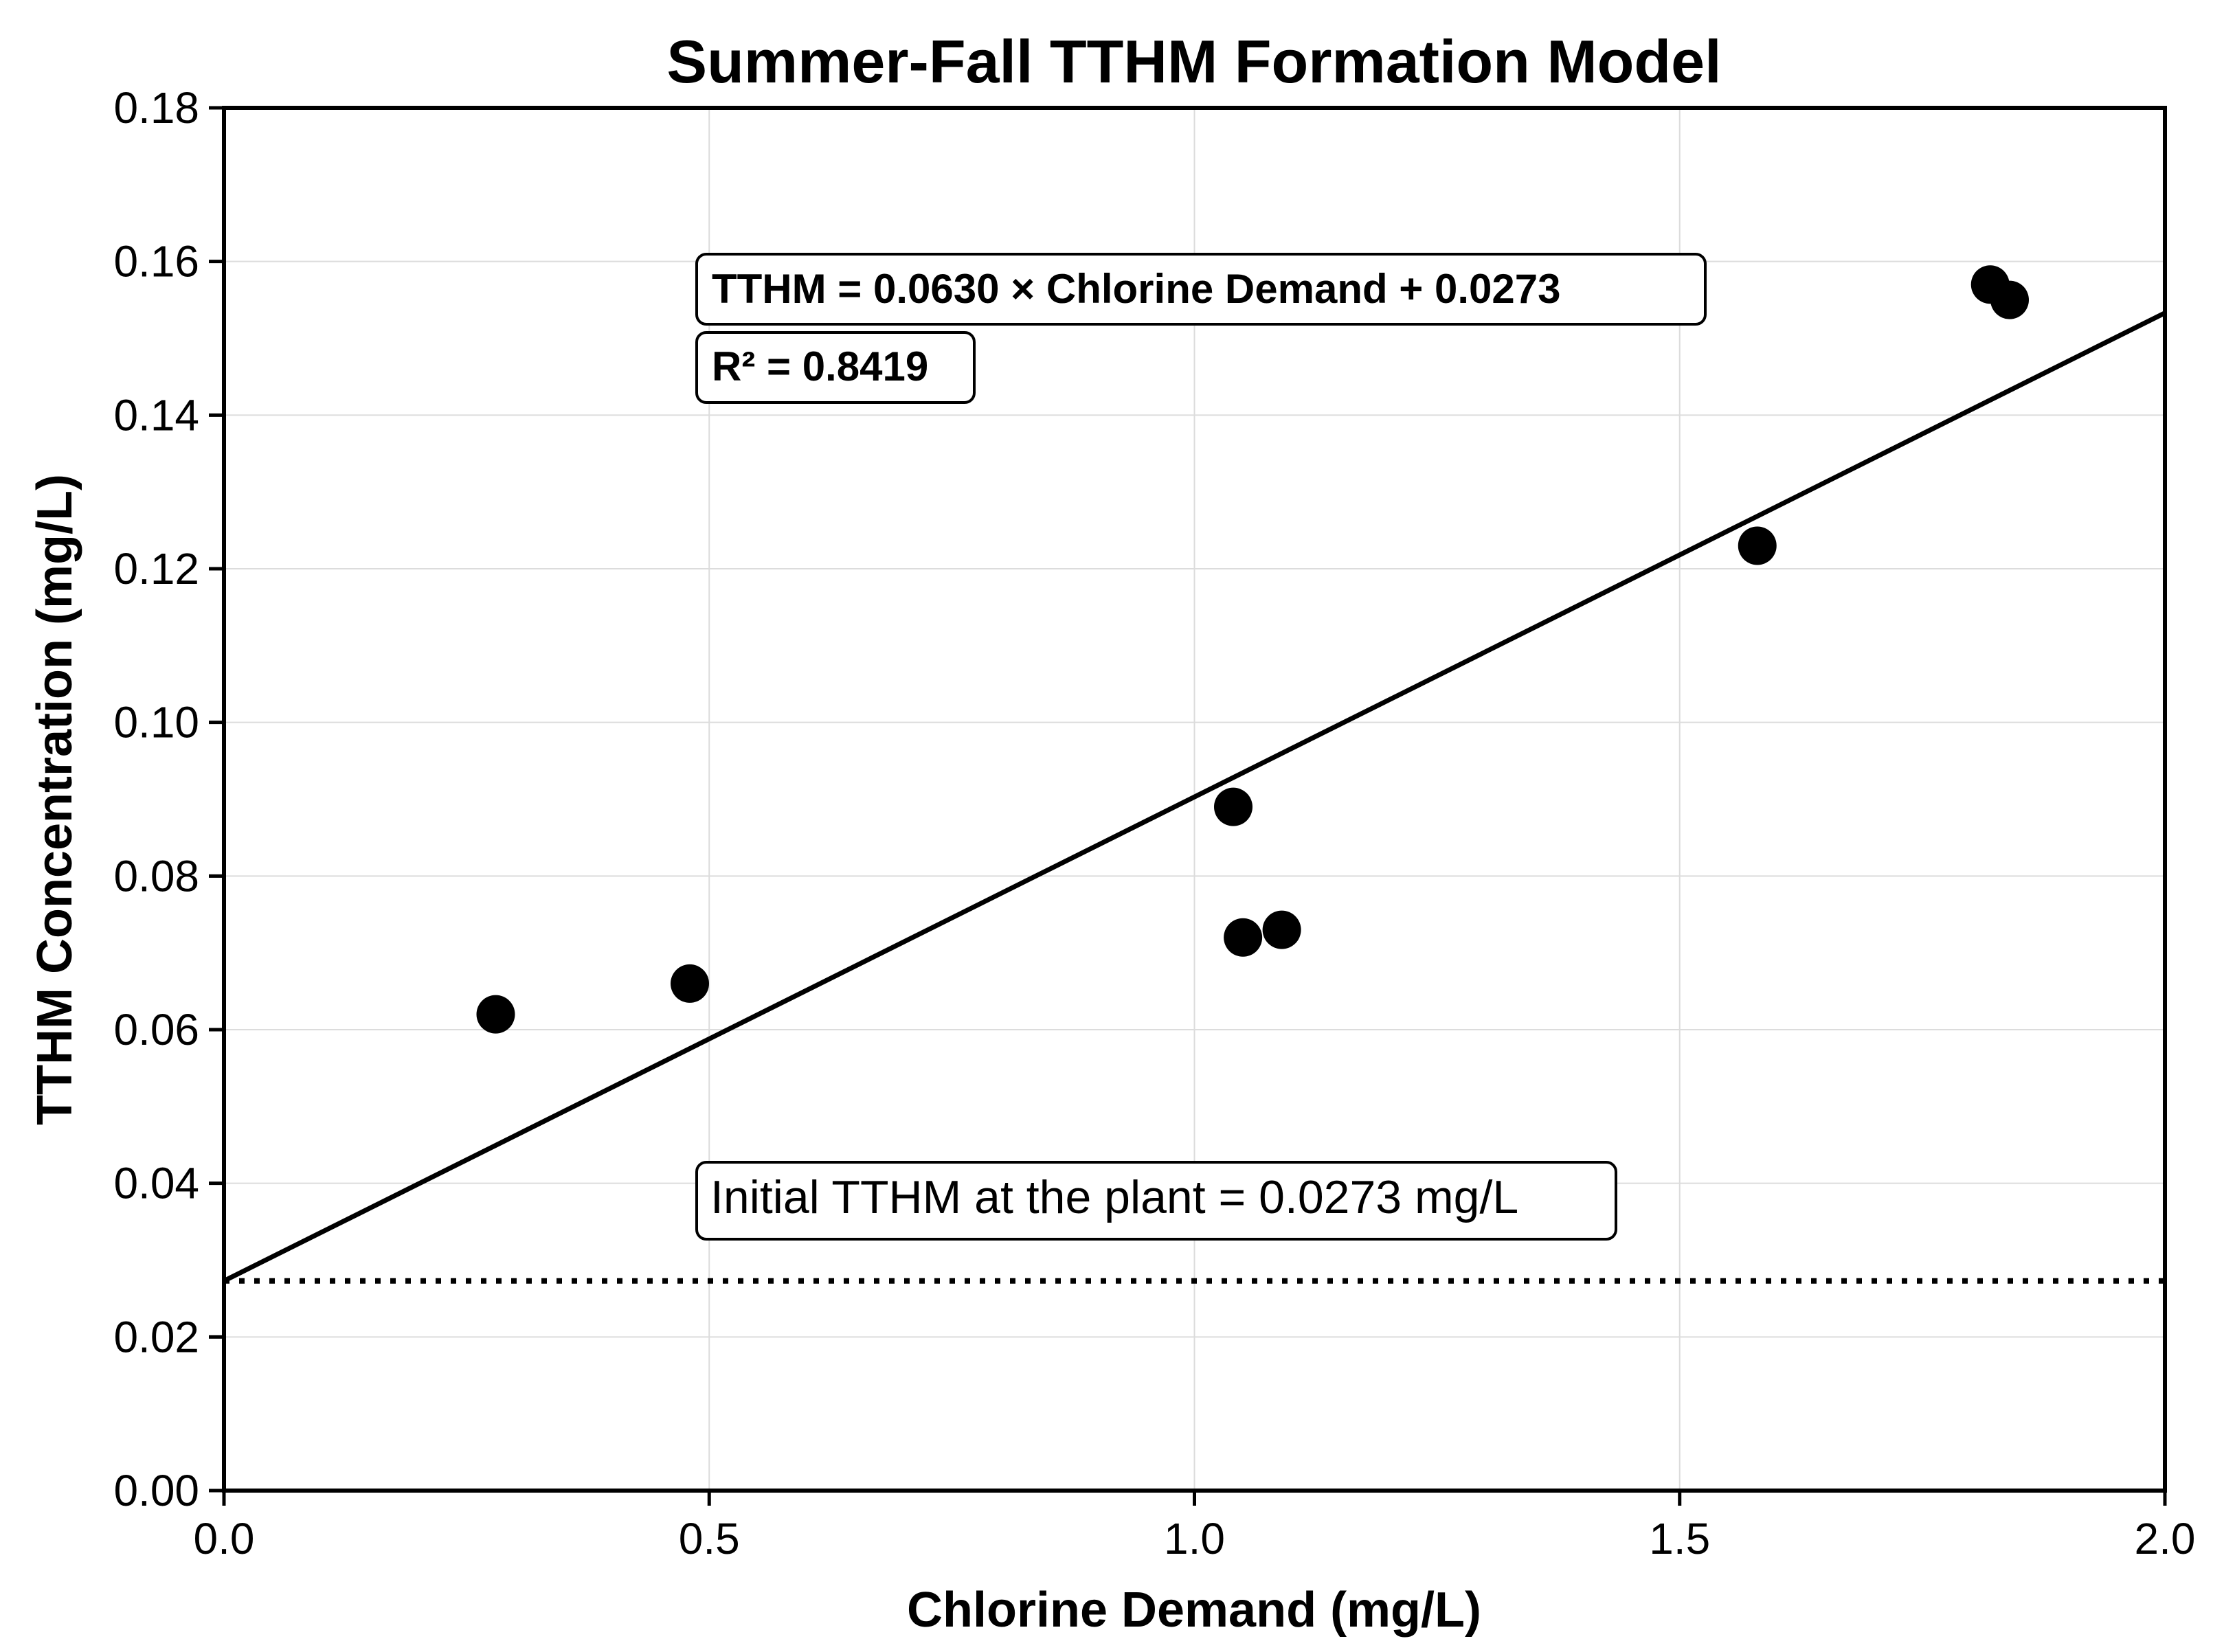 Image resolution: width=2213 pixels, height=1652 pixels. What do you see at coordinates (156, 1183) in the screenshot?
I see `y-tick-label-2: 0.04` at bounding box center [156, 1183].